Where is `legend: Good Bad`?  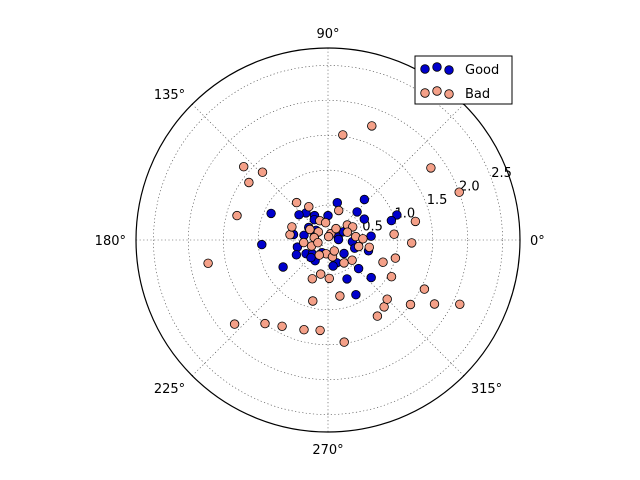 legend: Good Bad is located at coordinates (463, 80).